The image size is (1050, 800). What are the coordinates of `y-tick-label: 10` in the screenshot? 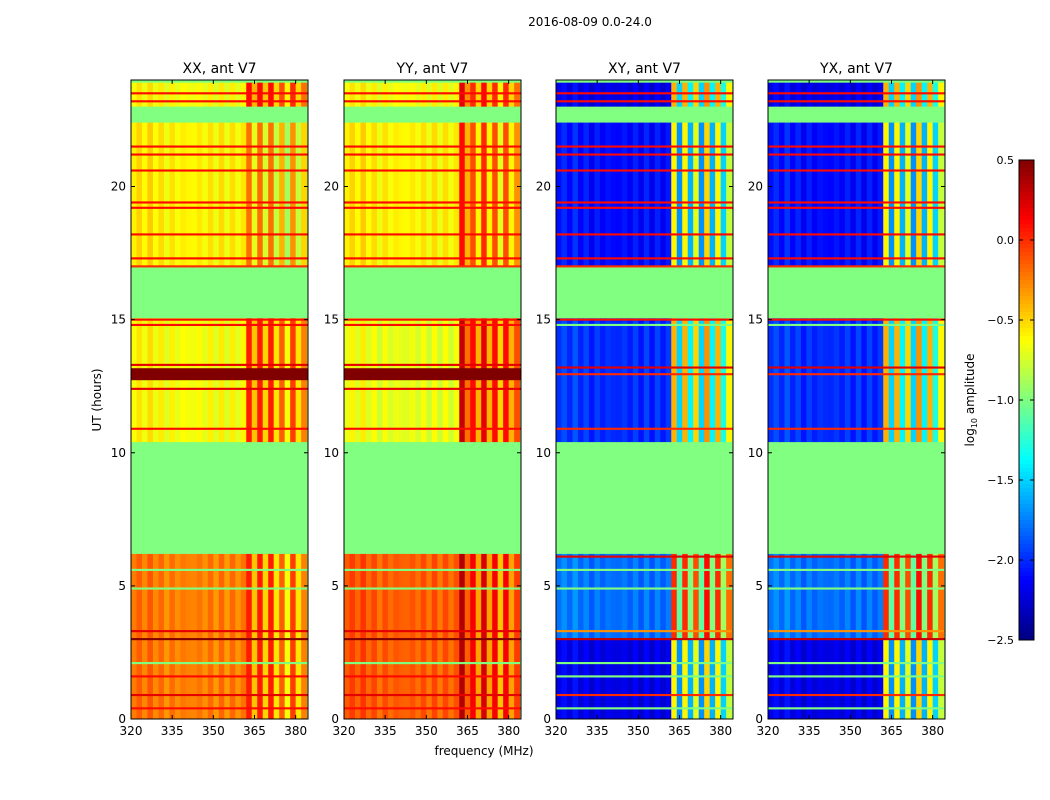 It's located at (543, 453).